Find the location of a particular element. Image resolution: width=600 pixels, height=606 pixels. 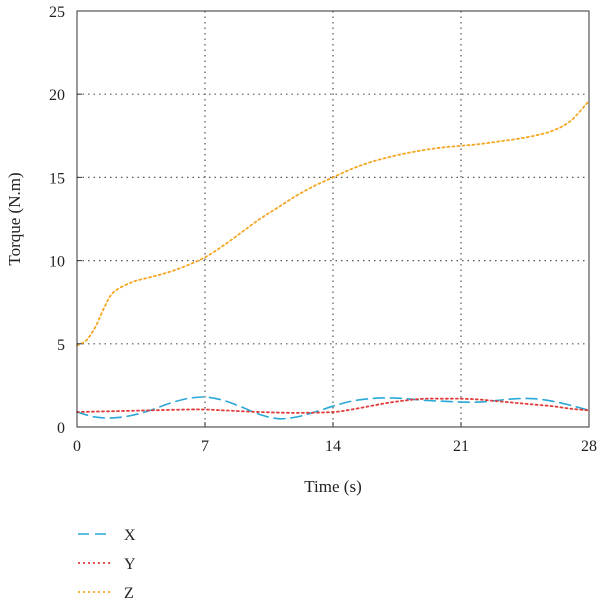

series-line-y is located at coordinates (333, 405).